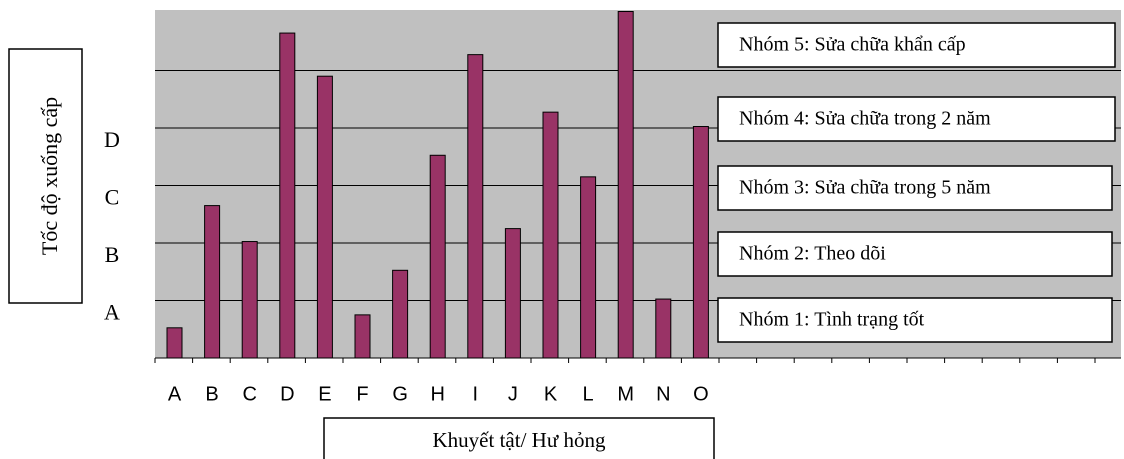 This screenshot has width=1124, height=459. Describe the element at coordinates (211, 394) in the screenshot. I see `category-label: B` at that location.